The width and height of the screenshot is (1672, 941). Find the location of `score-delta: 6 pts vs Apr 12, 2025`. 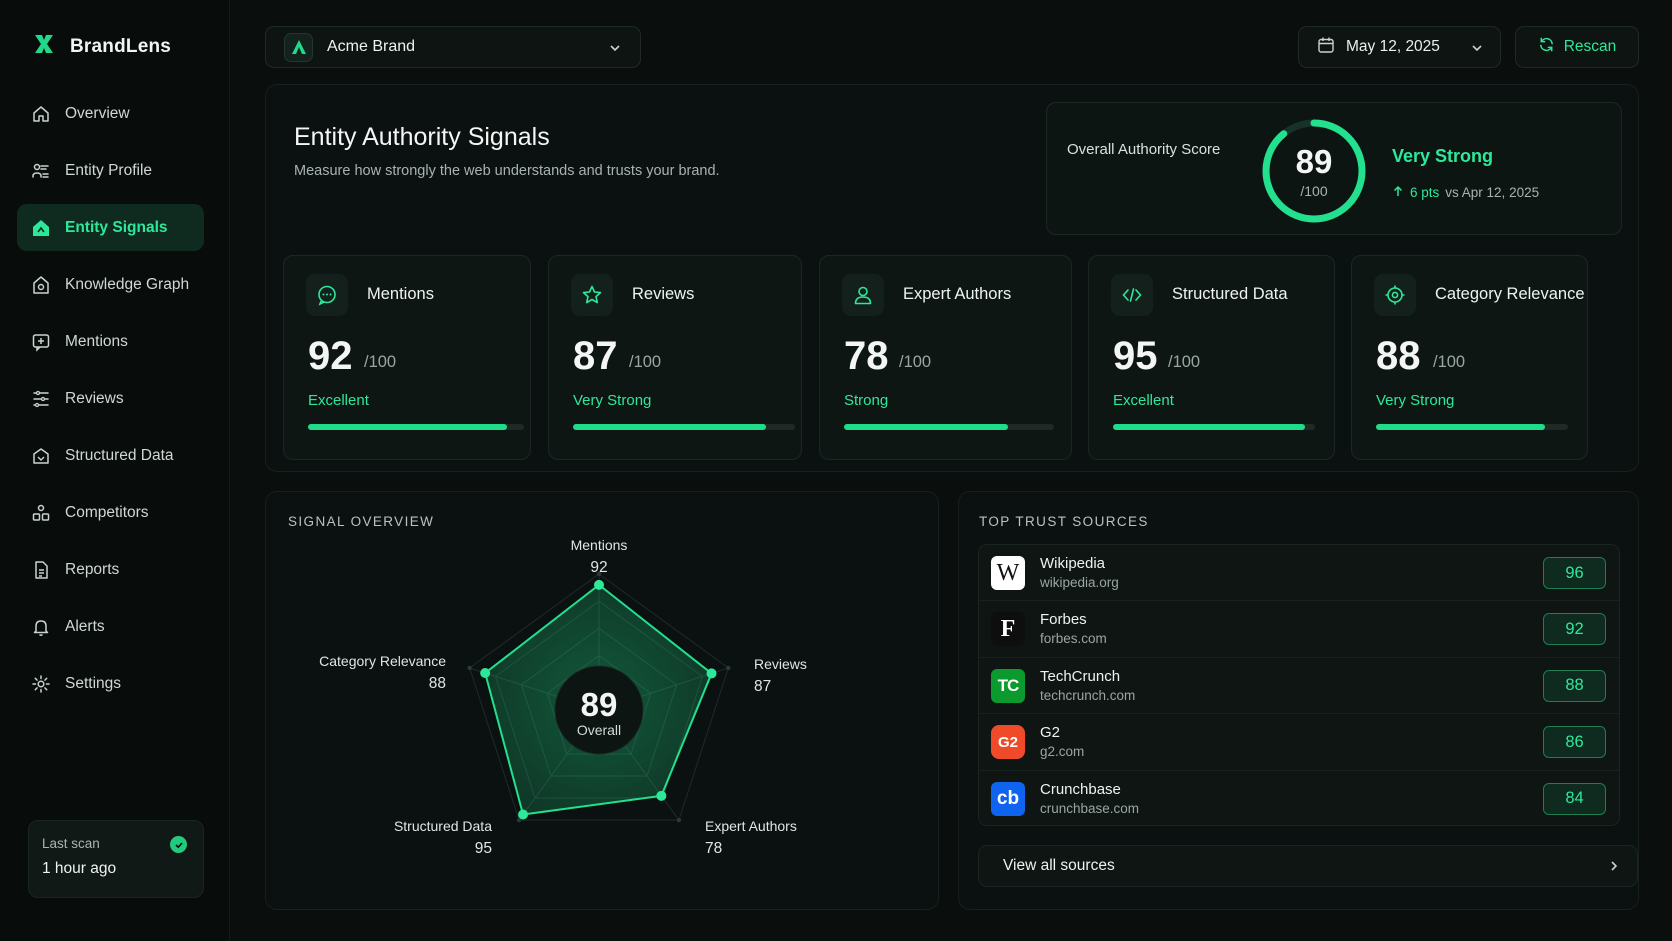

score-delta: 6 pts vs Apr 12, 2025 is located at coordinates (1465, 192).